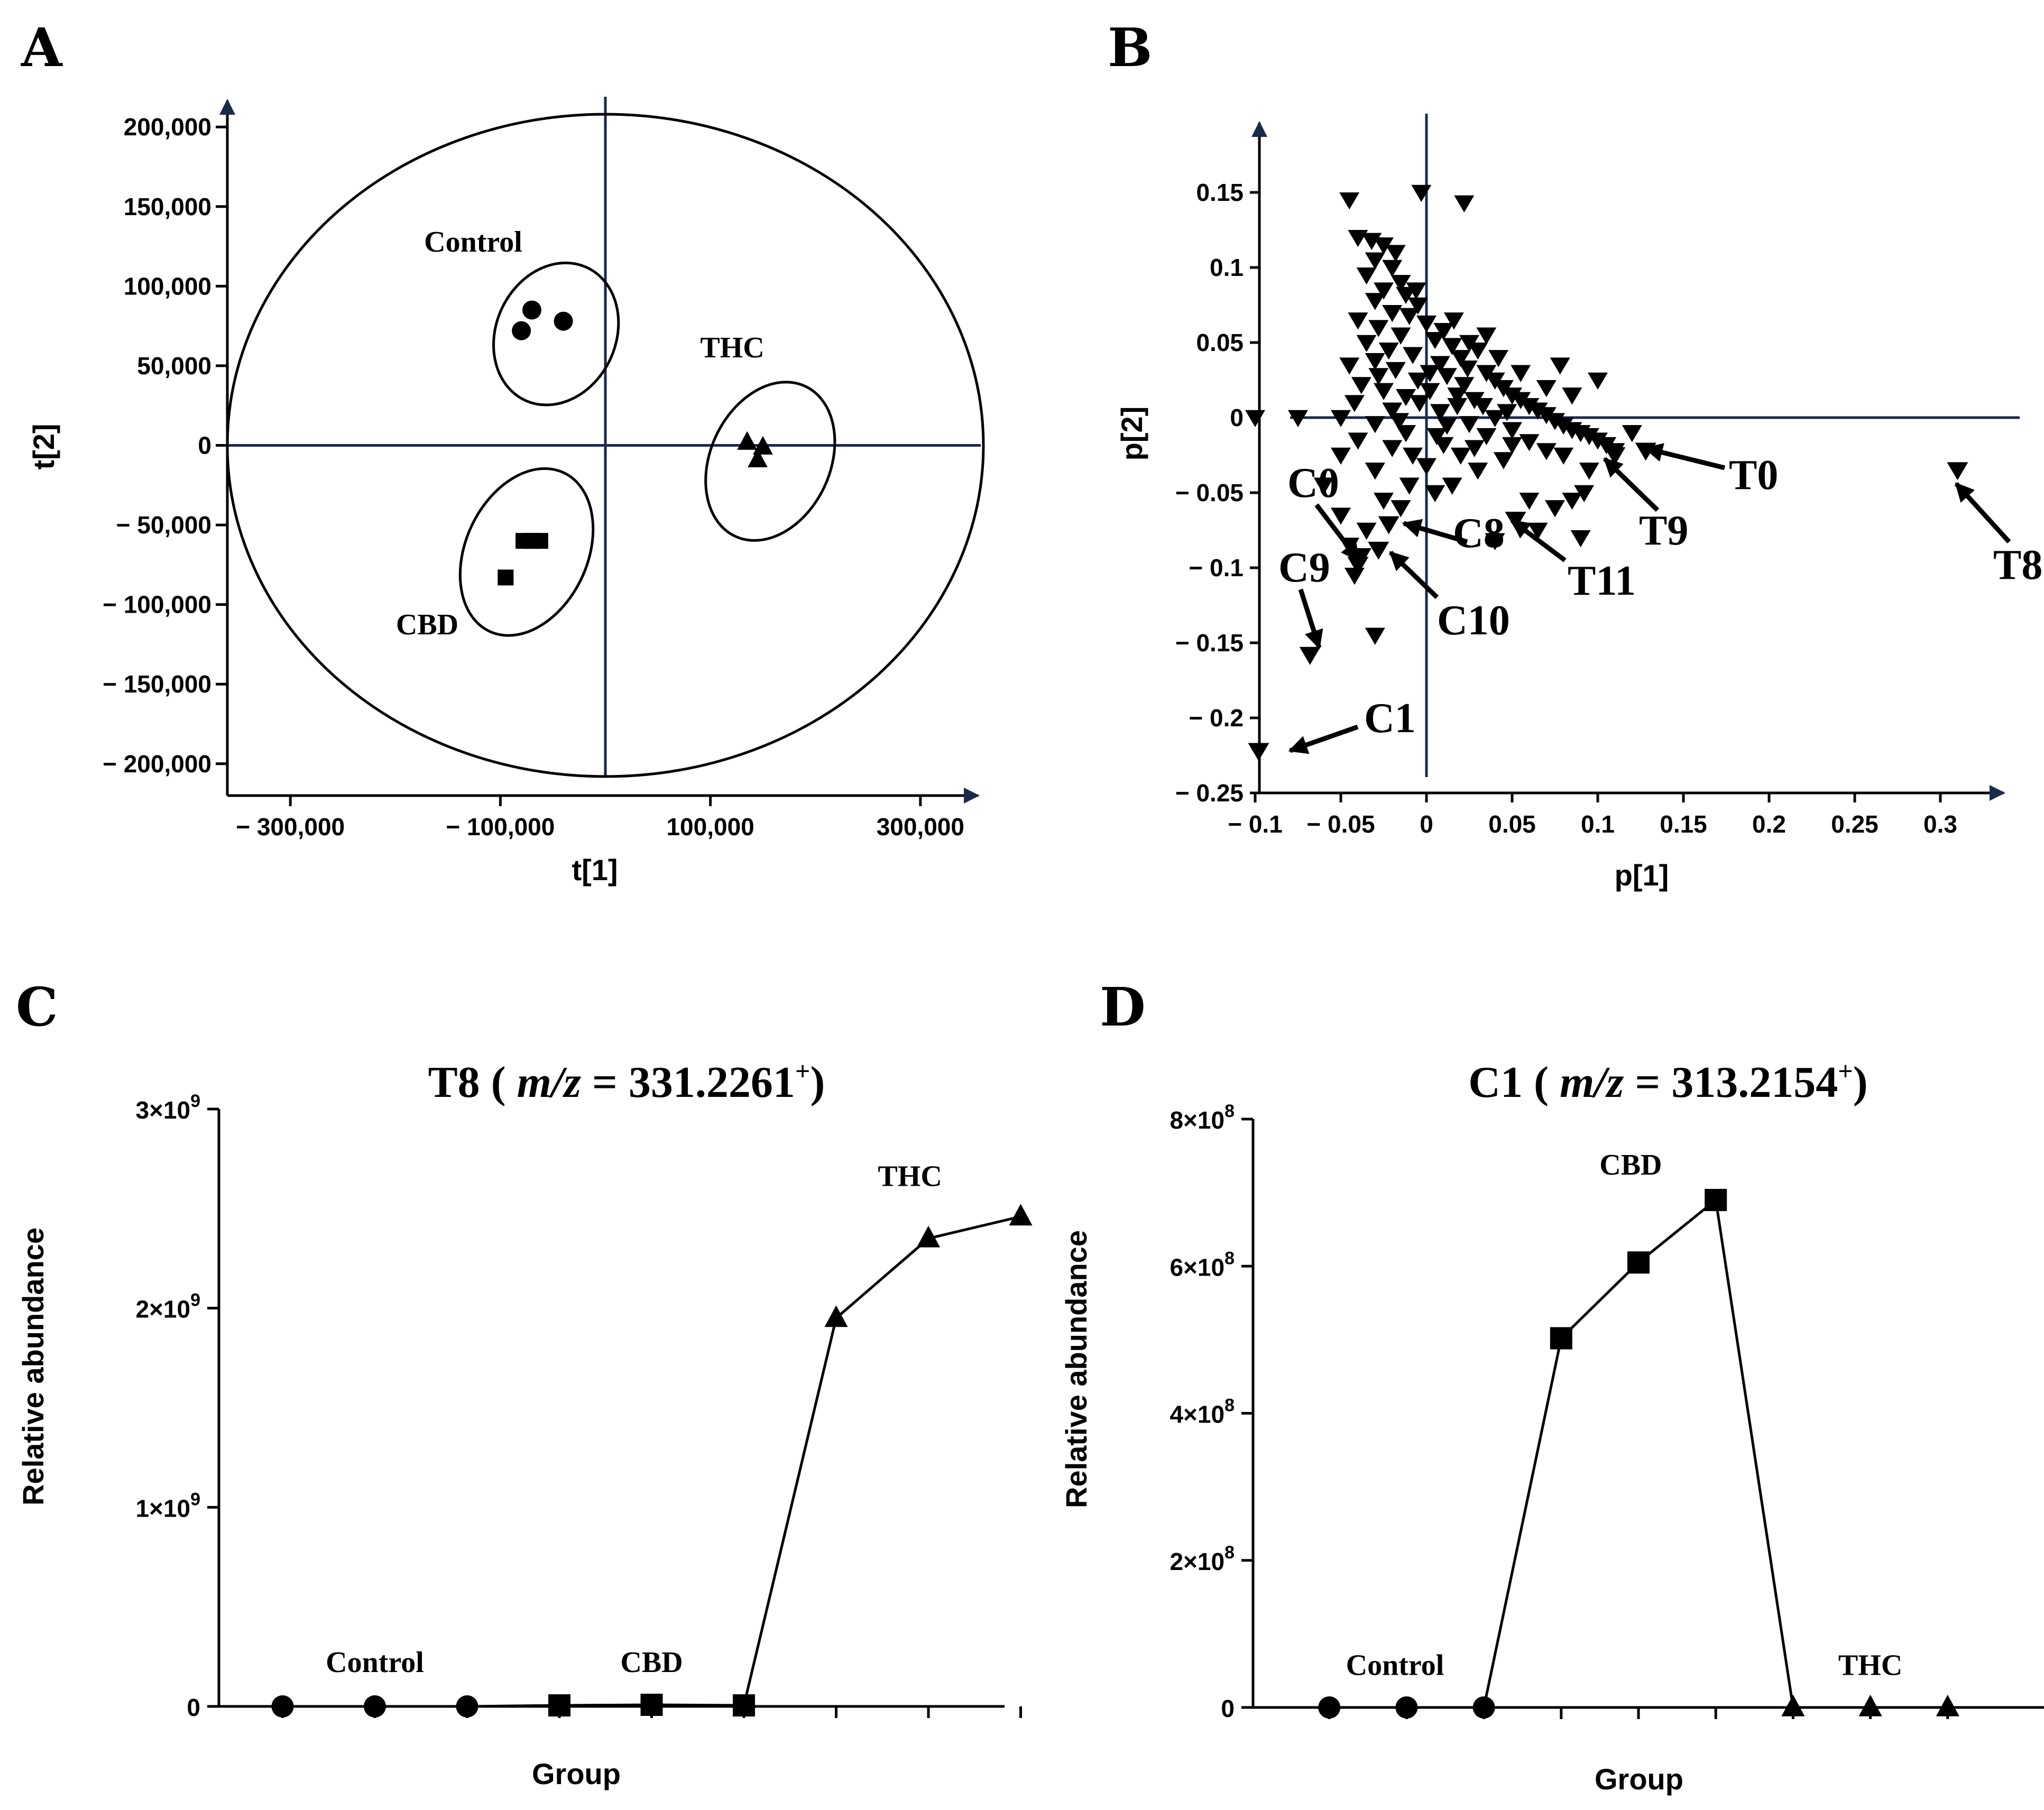 Image resolution: width=2044 pixels, height=1810 pixels. Describe the element at coordinates (1639, 1779) in the screenshot. I see `panel-d-x-axis-title: Group` at that location.